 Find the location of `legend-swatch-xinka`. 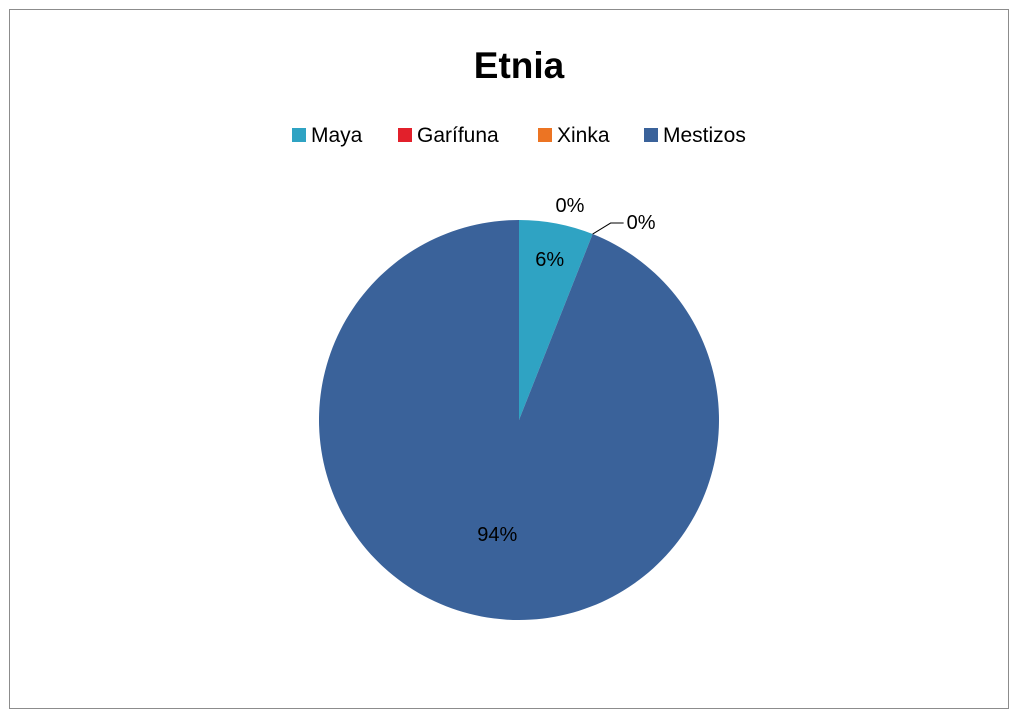

legend-swatch-xinka is located at coordinates (545, 135).